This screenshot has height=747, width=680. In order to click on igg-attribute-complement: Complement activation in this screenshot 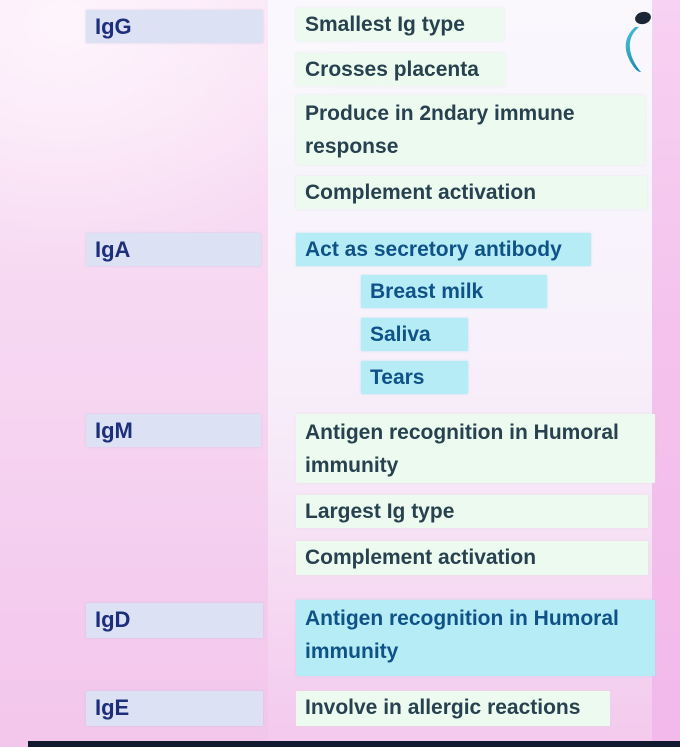, I will do `click(471, 192)`.